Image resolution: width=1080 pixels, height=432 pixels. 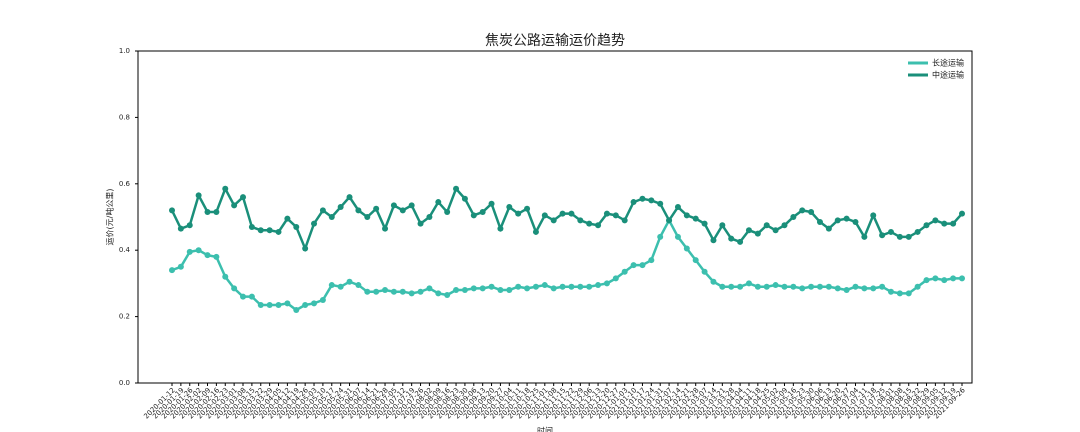 What do you see at coordinates (555, 41) in the screenshot?
I see `chart-title: 焦炭公路运输运价趋势` at bounding box center [555, 41].